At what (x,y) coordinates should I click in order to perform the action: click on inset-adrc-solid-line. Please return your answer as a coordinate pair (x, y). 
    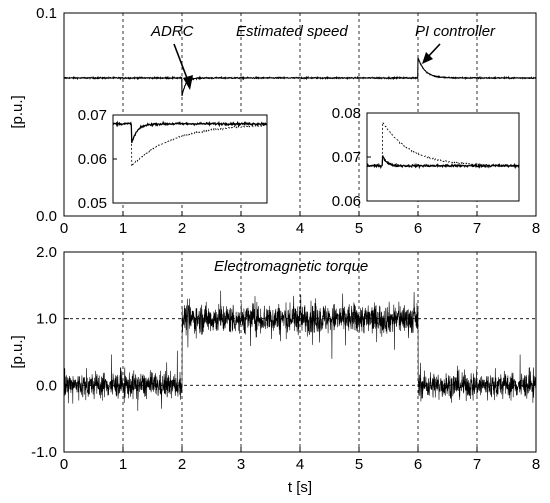
    Looking at the image, I should click on (190, 132).